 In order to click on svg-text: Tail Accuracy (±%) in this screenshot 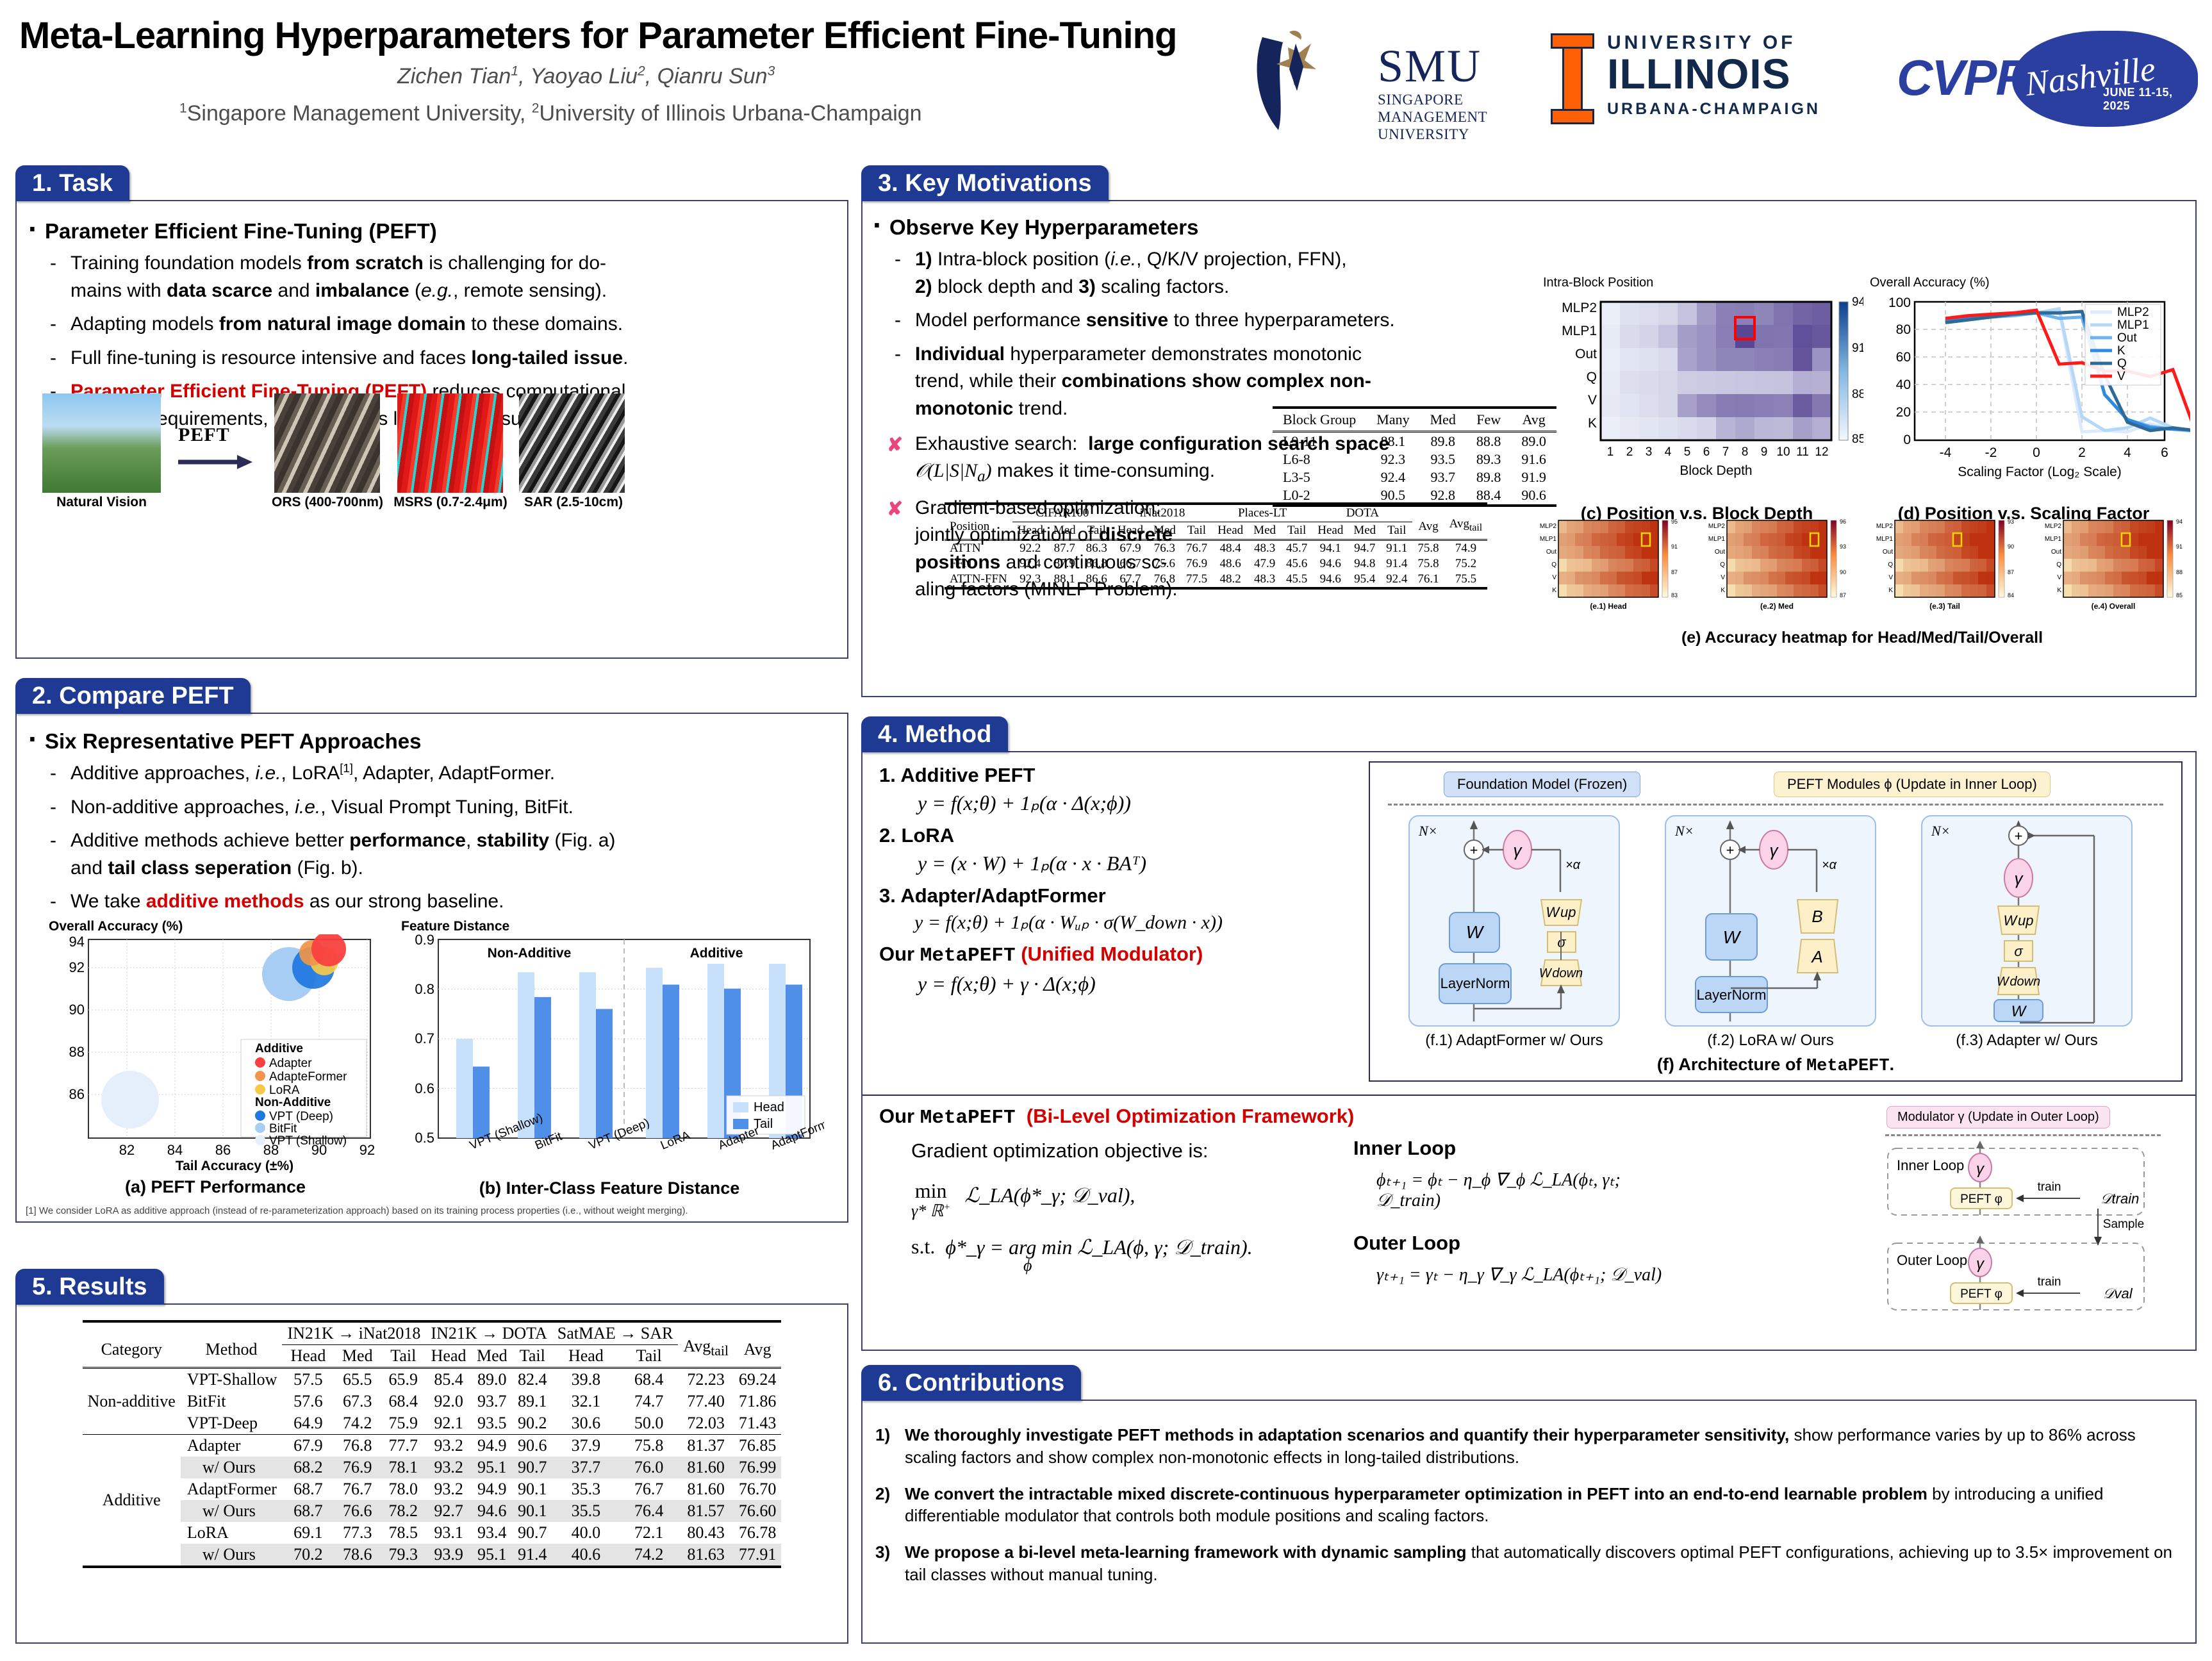, I will do `click(234, 1166)`.